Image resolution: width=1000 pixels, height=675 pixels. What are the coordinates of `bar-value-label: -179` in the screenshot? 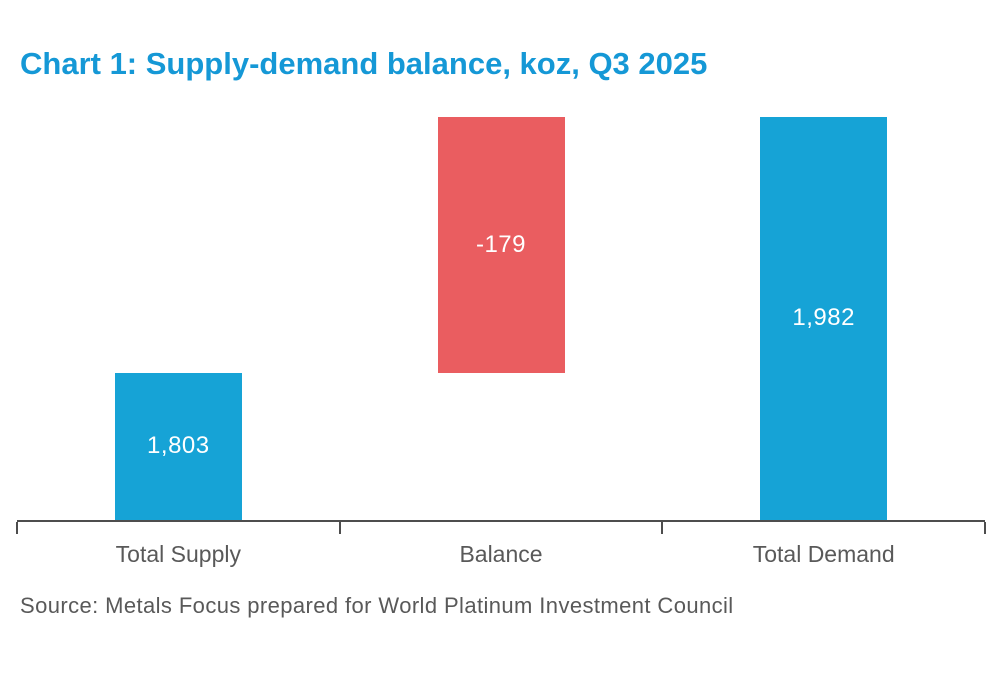 It's located at (501, 244).